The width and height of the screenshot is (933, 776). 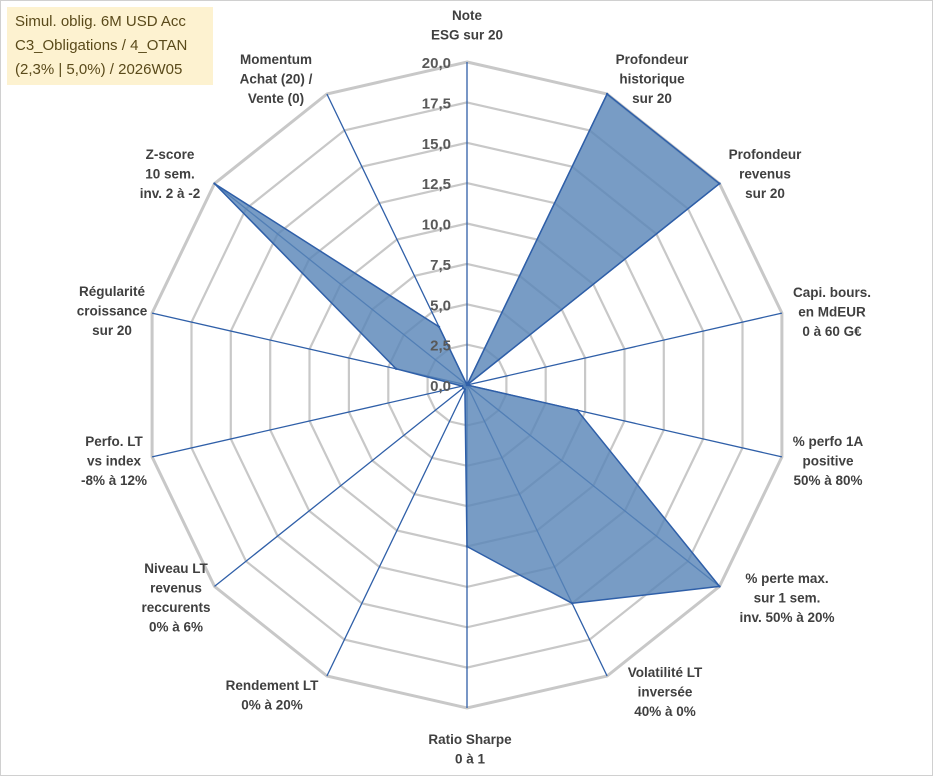 I want to click on axis-label: Rendement LT 0% à 20%, so click(x=273, y=695).